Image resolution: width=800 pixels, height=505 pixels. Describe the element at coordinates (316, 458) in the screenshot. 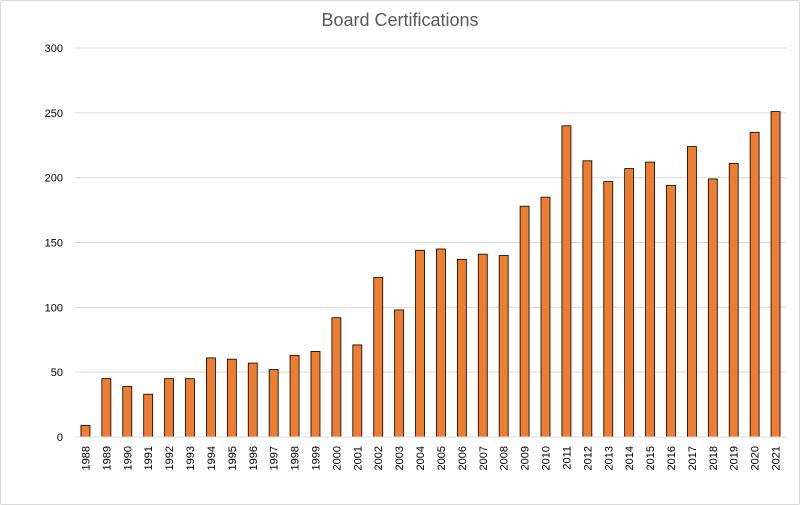

I see `x-tick-label: 1999` at that location.